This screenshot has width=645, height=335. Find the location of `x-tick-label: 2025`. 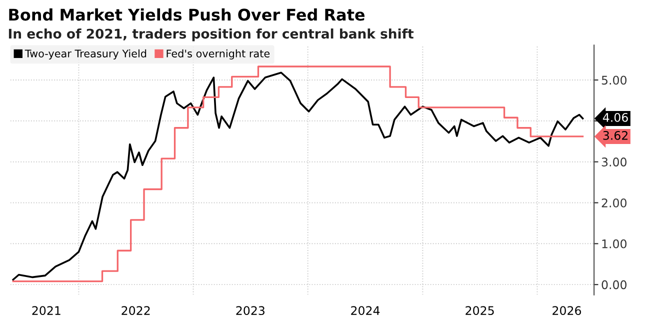

x-tick-label: 2025 is located at coordinates (480, 311).